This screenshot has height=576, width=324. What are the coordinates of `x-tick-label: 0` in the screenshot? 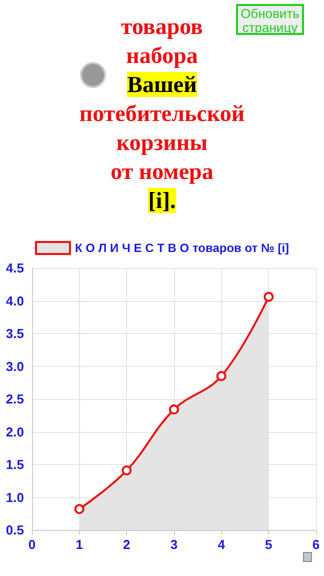 It's located at (32, 544).